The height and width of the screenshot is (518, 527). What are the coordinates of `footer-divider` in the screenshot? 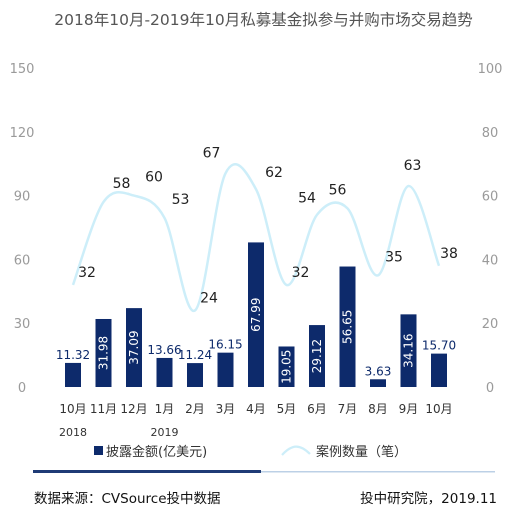 It's located at (264, 471).